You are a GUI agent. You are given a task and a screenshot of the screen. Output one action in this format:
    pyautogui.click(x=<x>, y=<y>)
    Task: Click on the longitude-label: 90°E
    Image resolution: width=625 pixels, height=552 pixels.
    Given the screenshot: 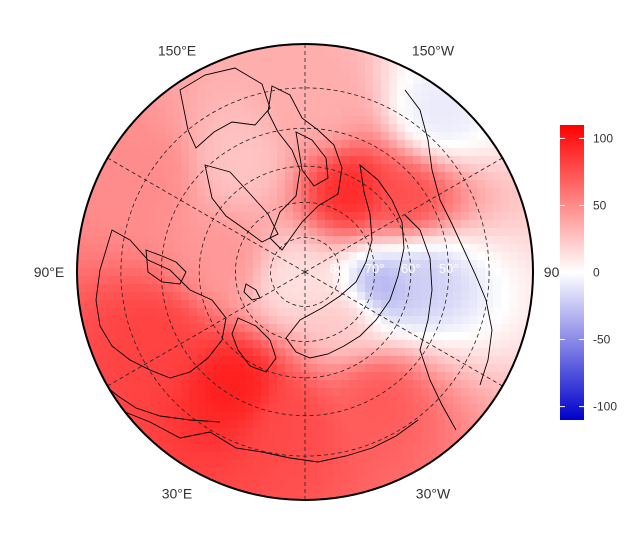 What is the action you would take?
    pyautogui.click(x=49, y=272)
    